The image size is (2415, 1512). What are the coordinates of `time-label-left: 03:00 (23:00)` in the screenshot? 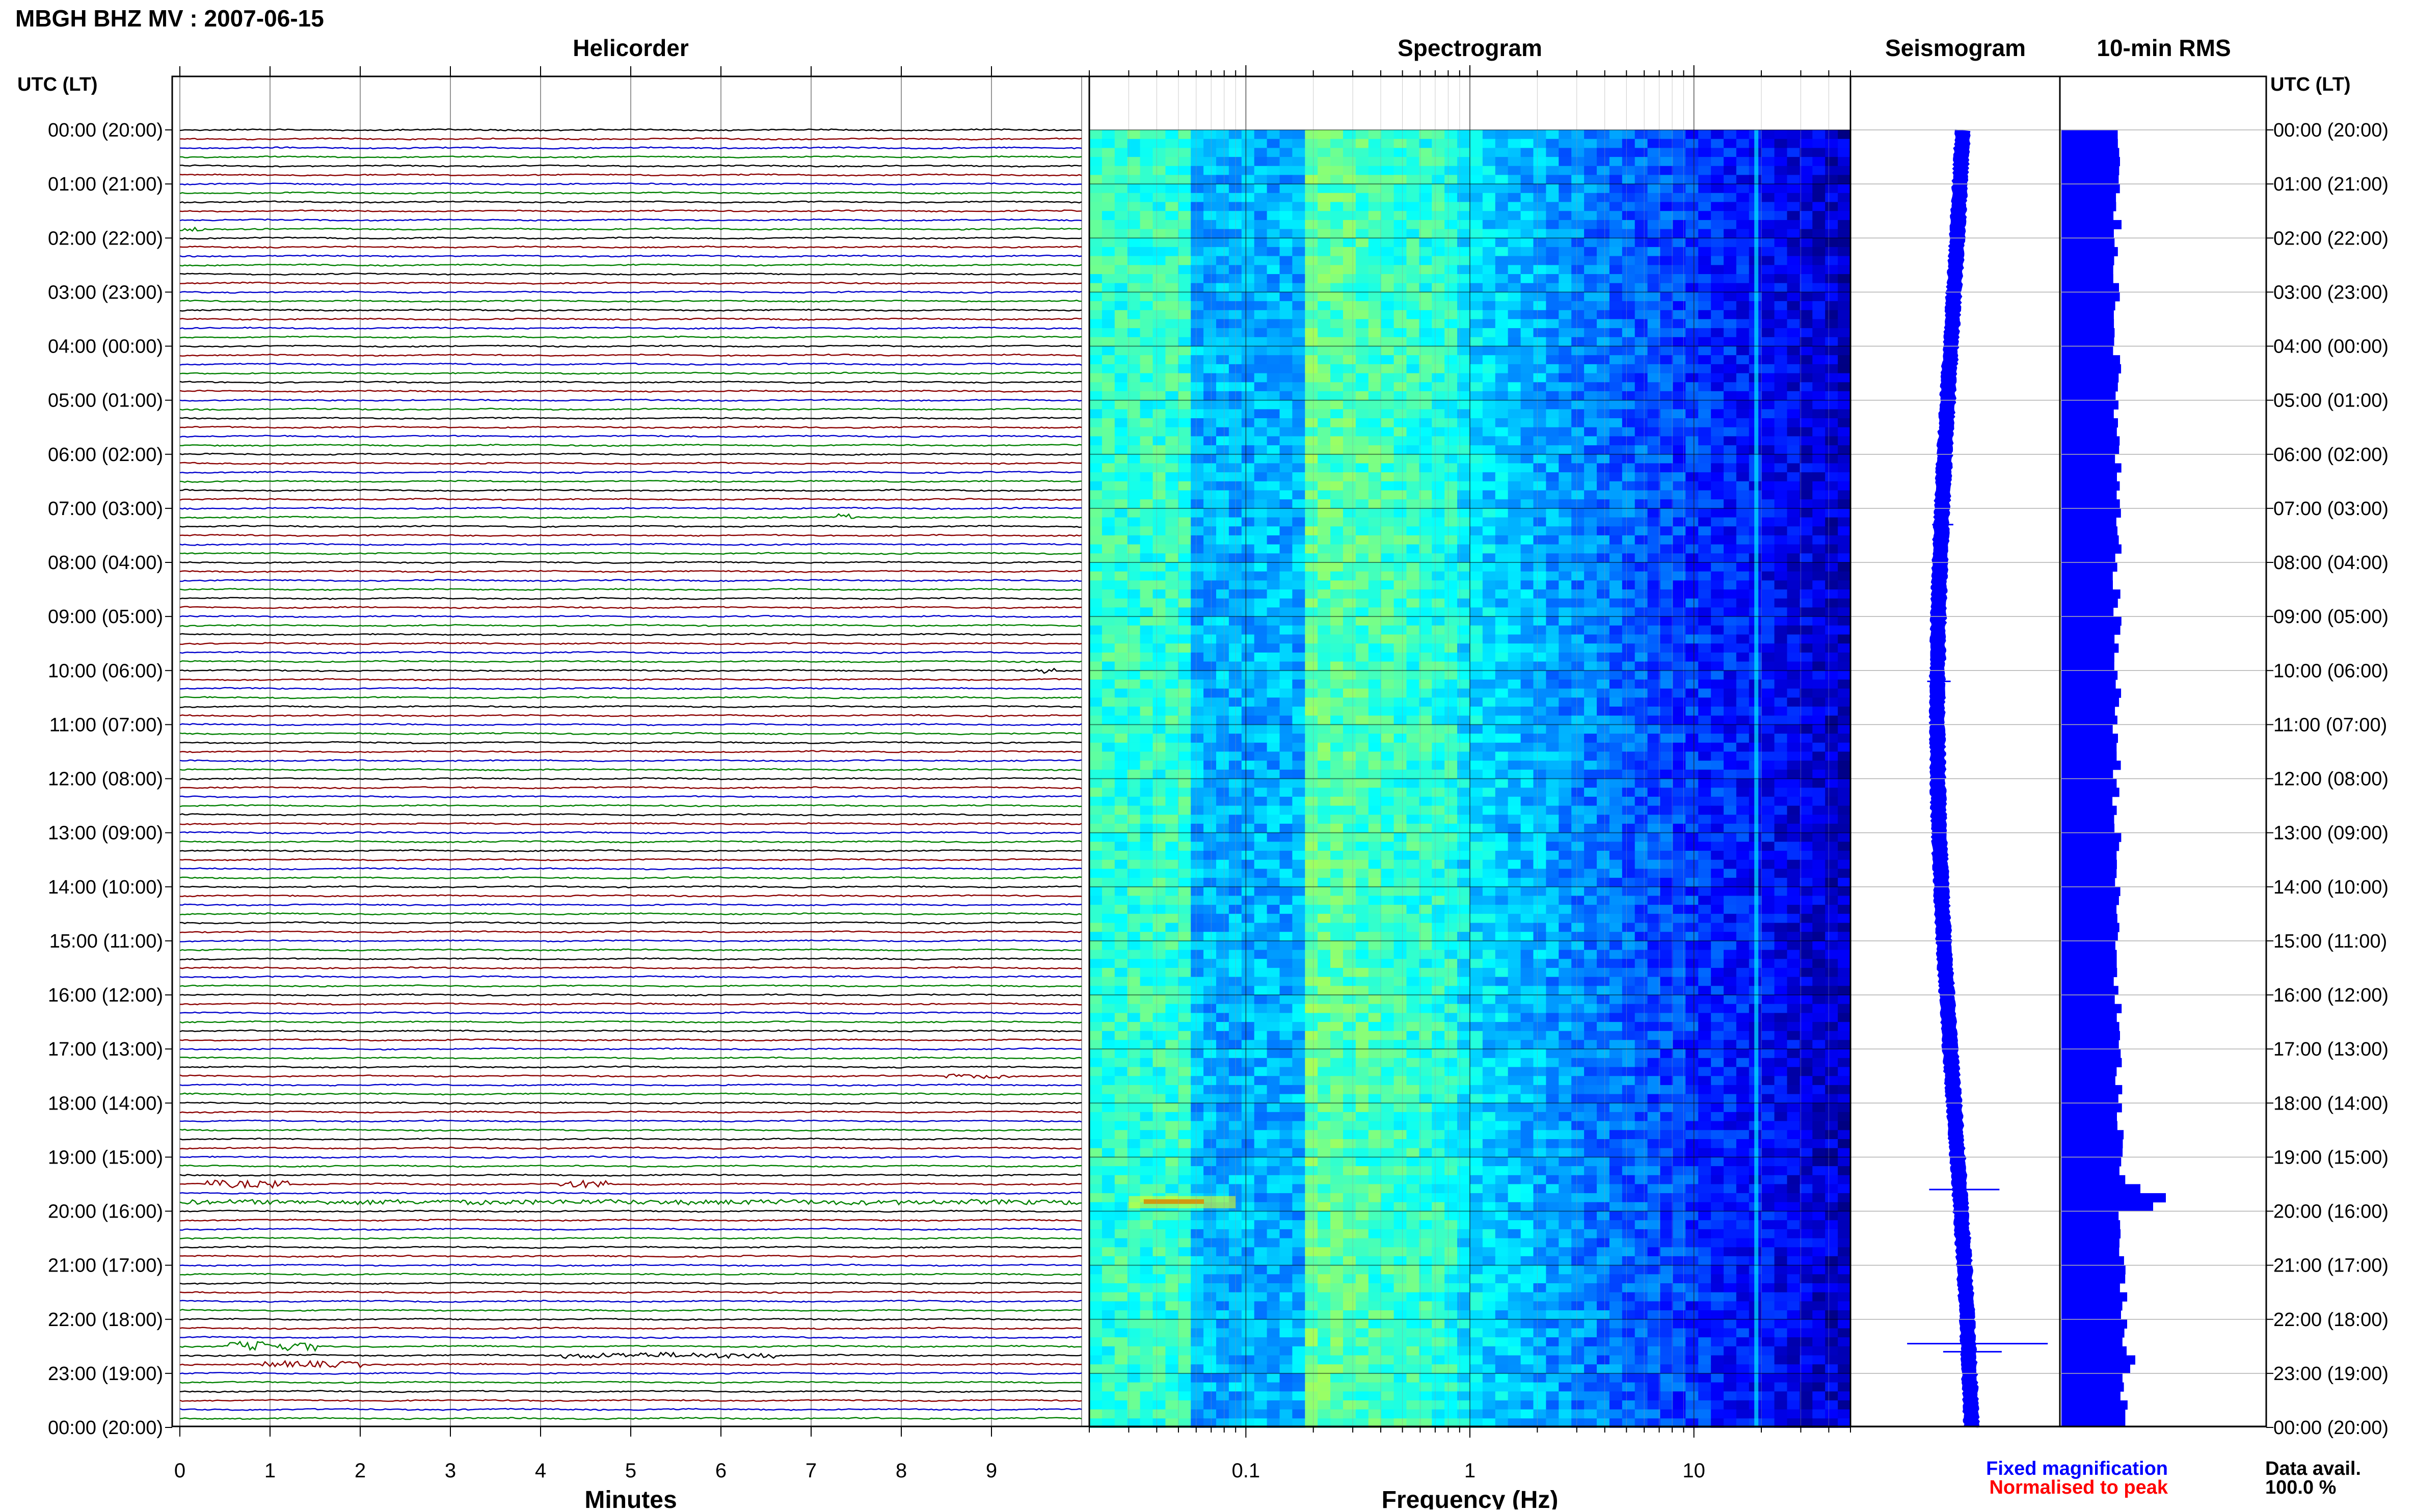 It's located at (106, 292).